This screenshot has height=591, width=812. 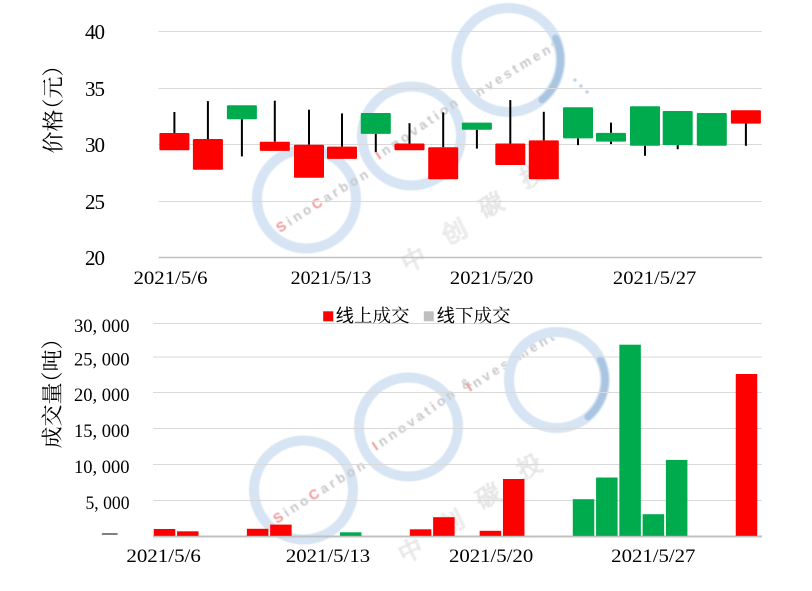 I want to click on svg-text: 10, 000, so click(x=102, y=467).